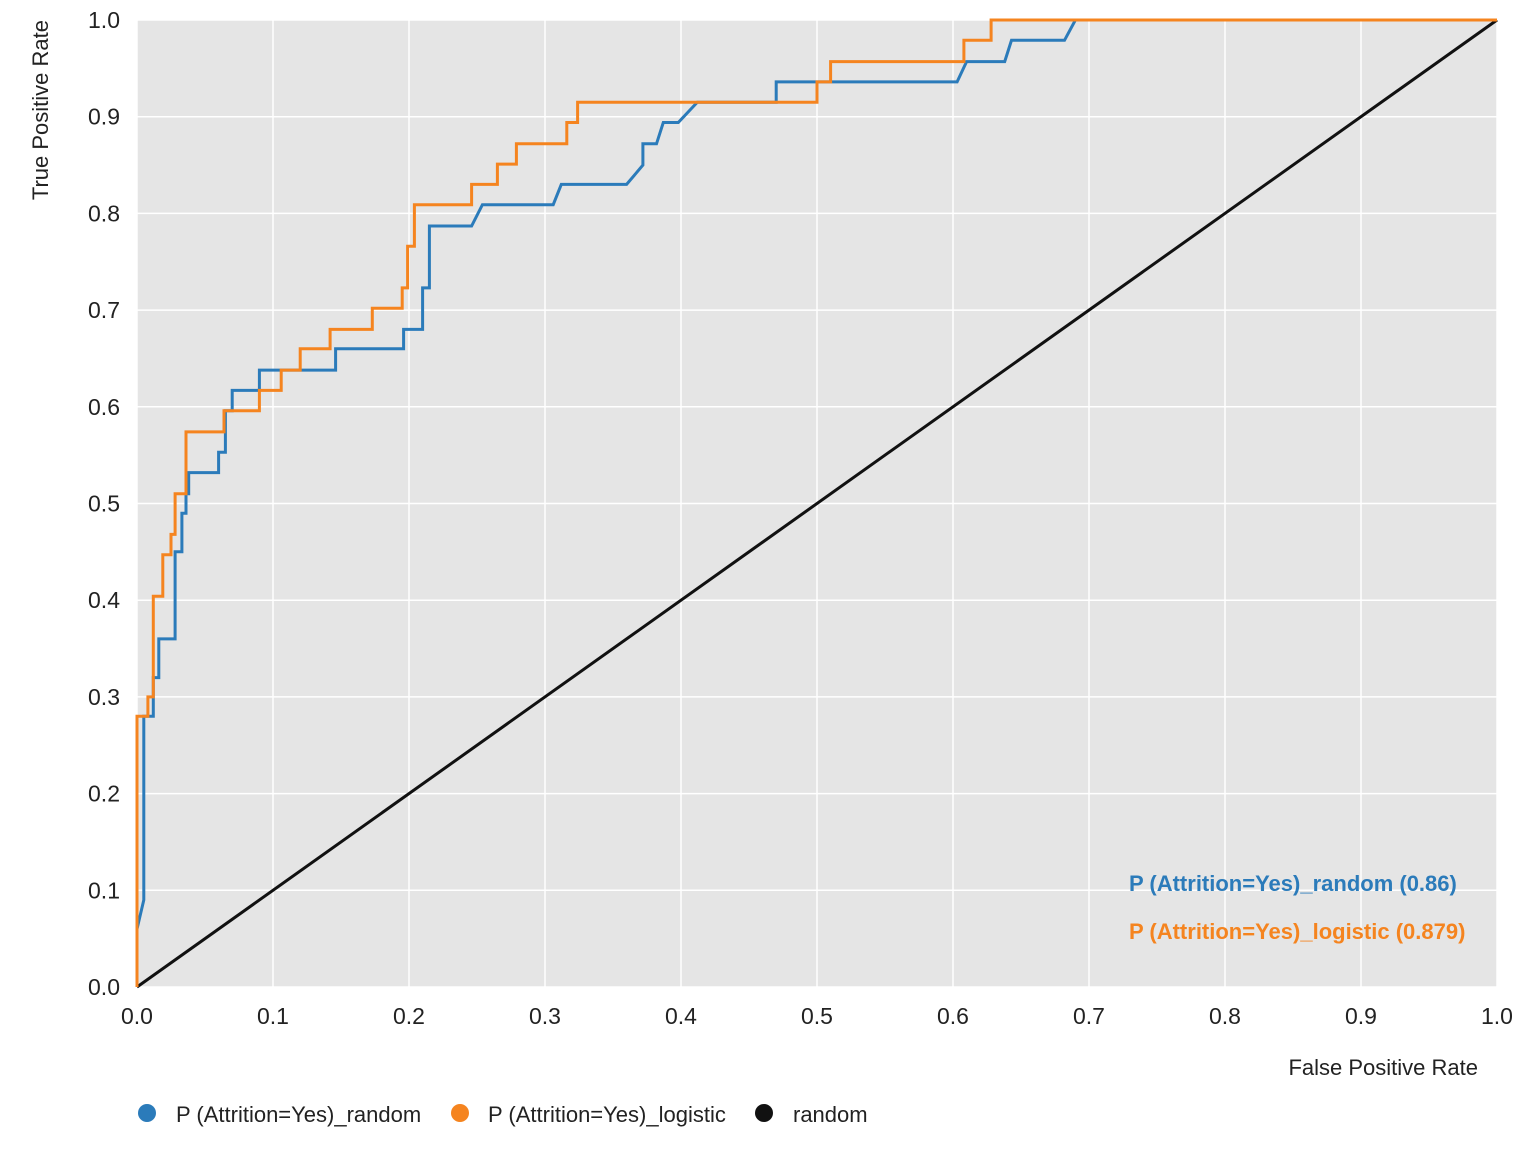 This screenshot has height=1153, width=1536. I want to click on legend-item-logistic-model: P (Attrition=Yes)_logistic, so click(588, 1114).